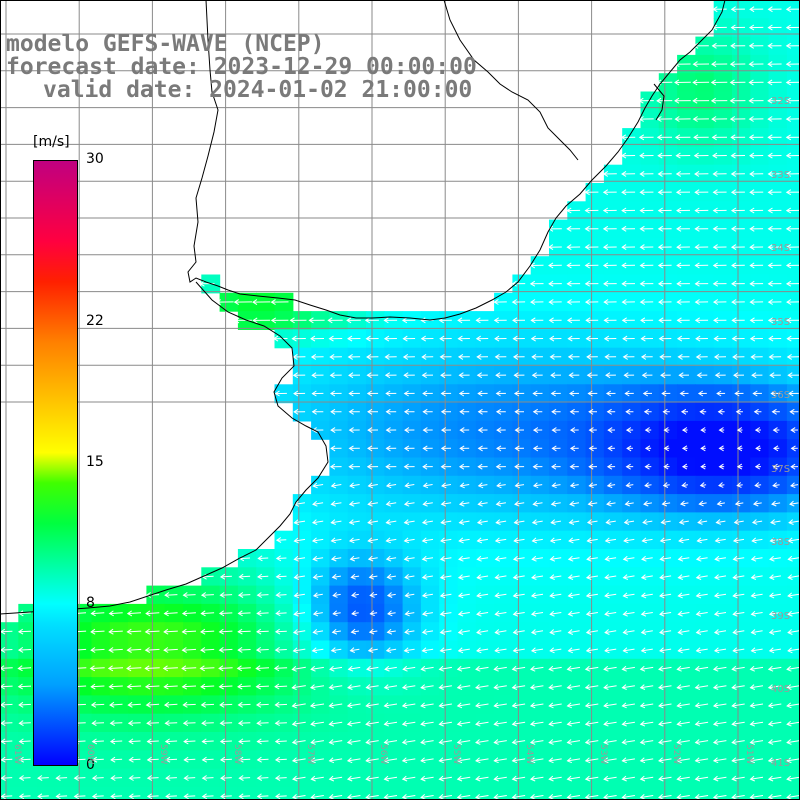  Describe the element at coordinates (383, 754) in the screenshot. I see `longitude-label: 56W` at that location.